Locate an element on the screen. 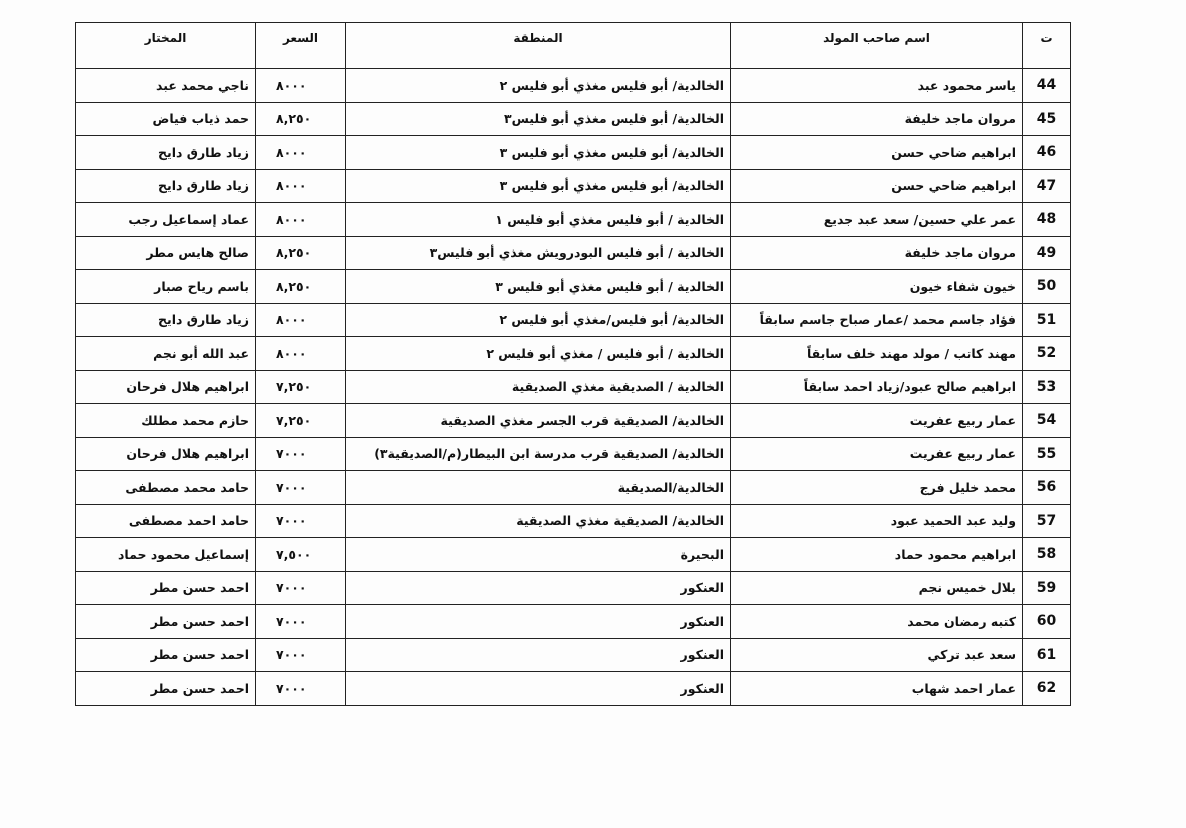  row-number: 60 is located at coordinates (1046, 621).